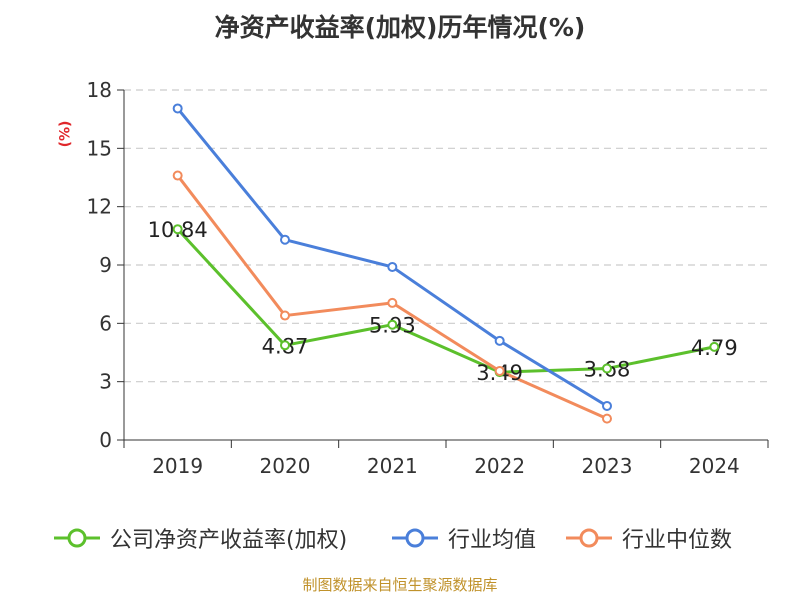  What do you see at coordinates (77, 538) in the screenshot?
I see `legend-marker-green` at bounding box center [77, 538].